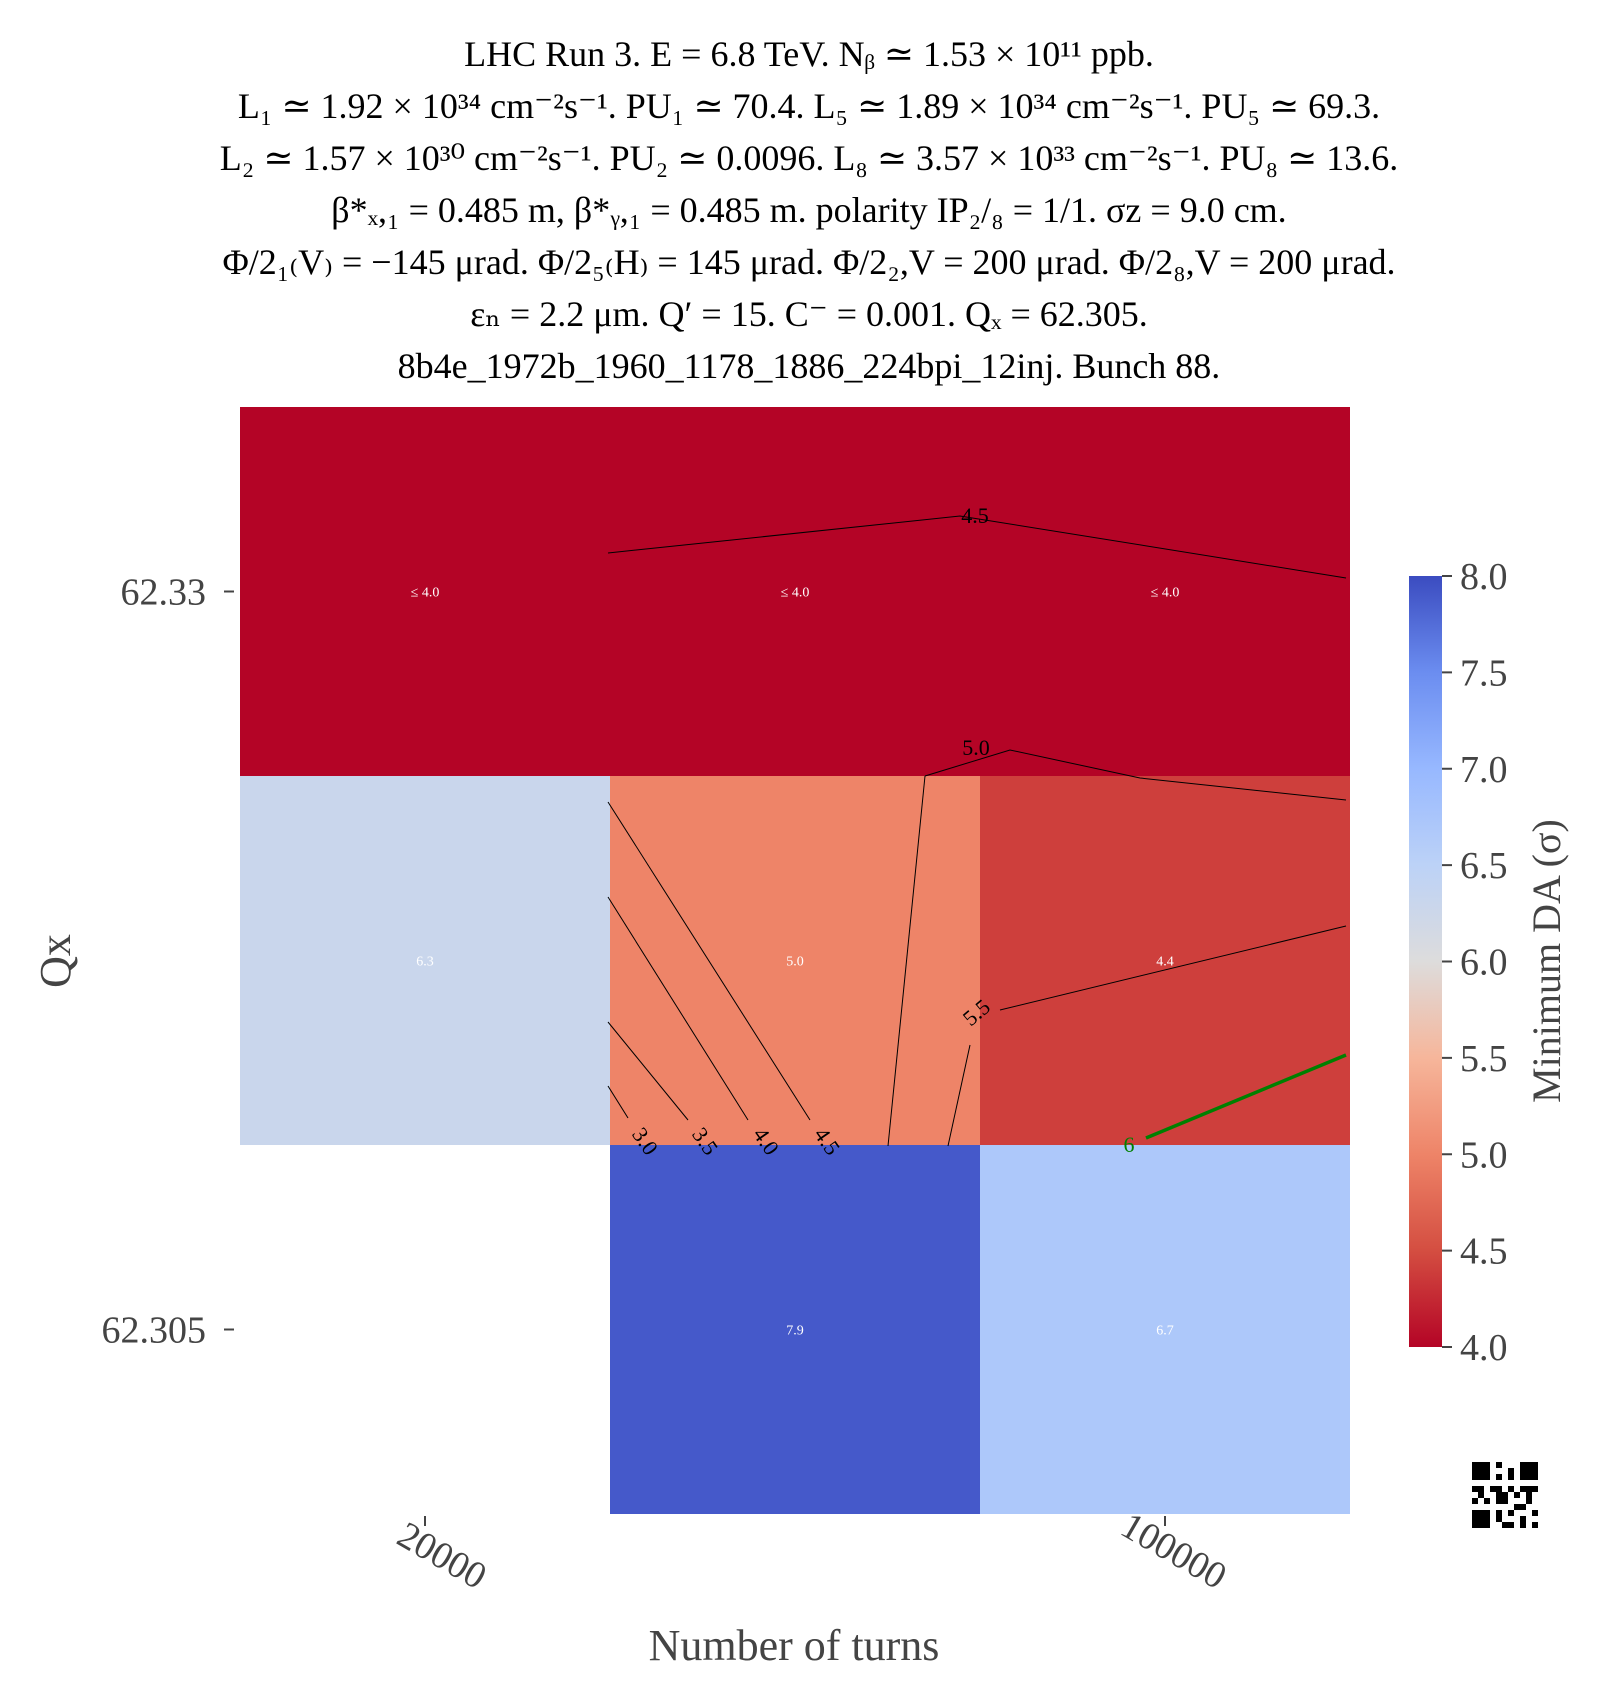 Image resolution: width=1618 pixels, height=1699 pixels. What do you see at coordinates (1484, 673) in the screenshot?
I see `colorbar-tick-label: 7.5` at bounding box center [1484, 673].